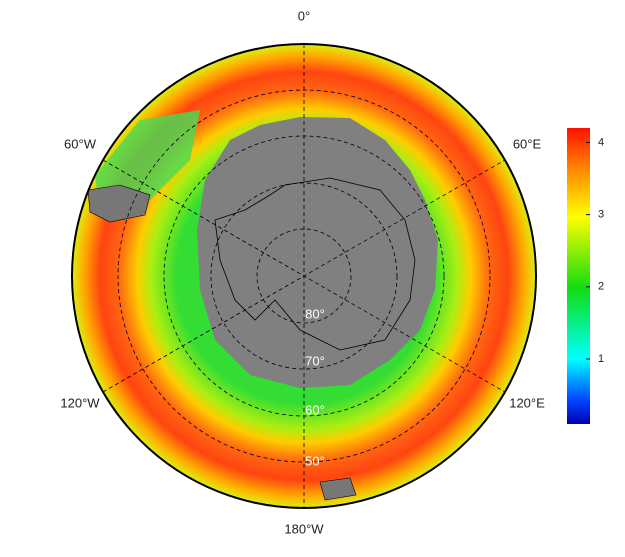 This screenshot has height=557, width=625. What do you see at coordinates (527, 143) in the screenshot?
I see `lon-label: 60°E` at bounding box center [527, 143].